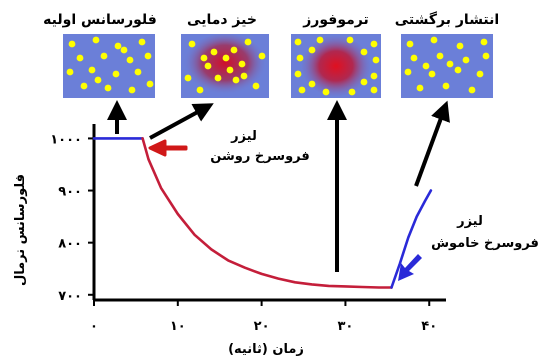 This screenshot has width=553, height=361. What do you see at coordinates (485, 243) in the screenshot?
I see `laser-off-line2: فروسرخ خاموش` at bounding box center [485, 243].